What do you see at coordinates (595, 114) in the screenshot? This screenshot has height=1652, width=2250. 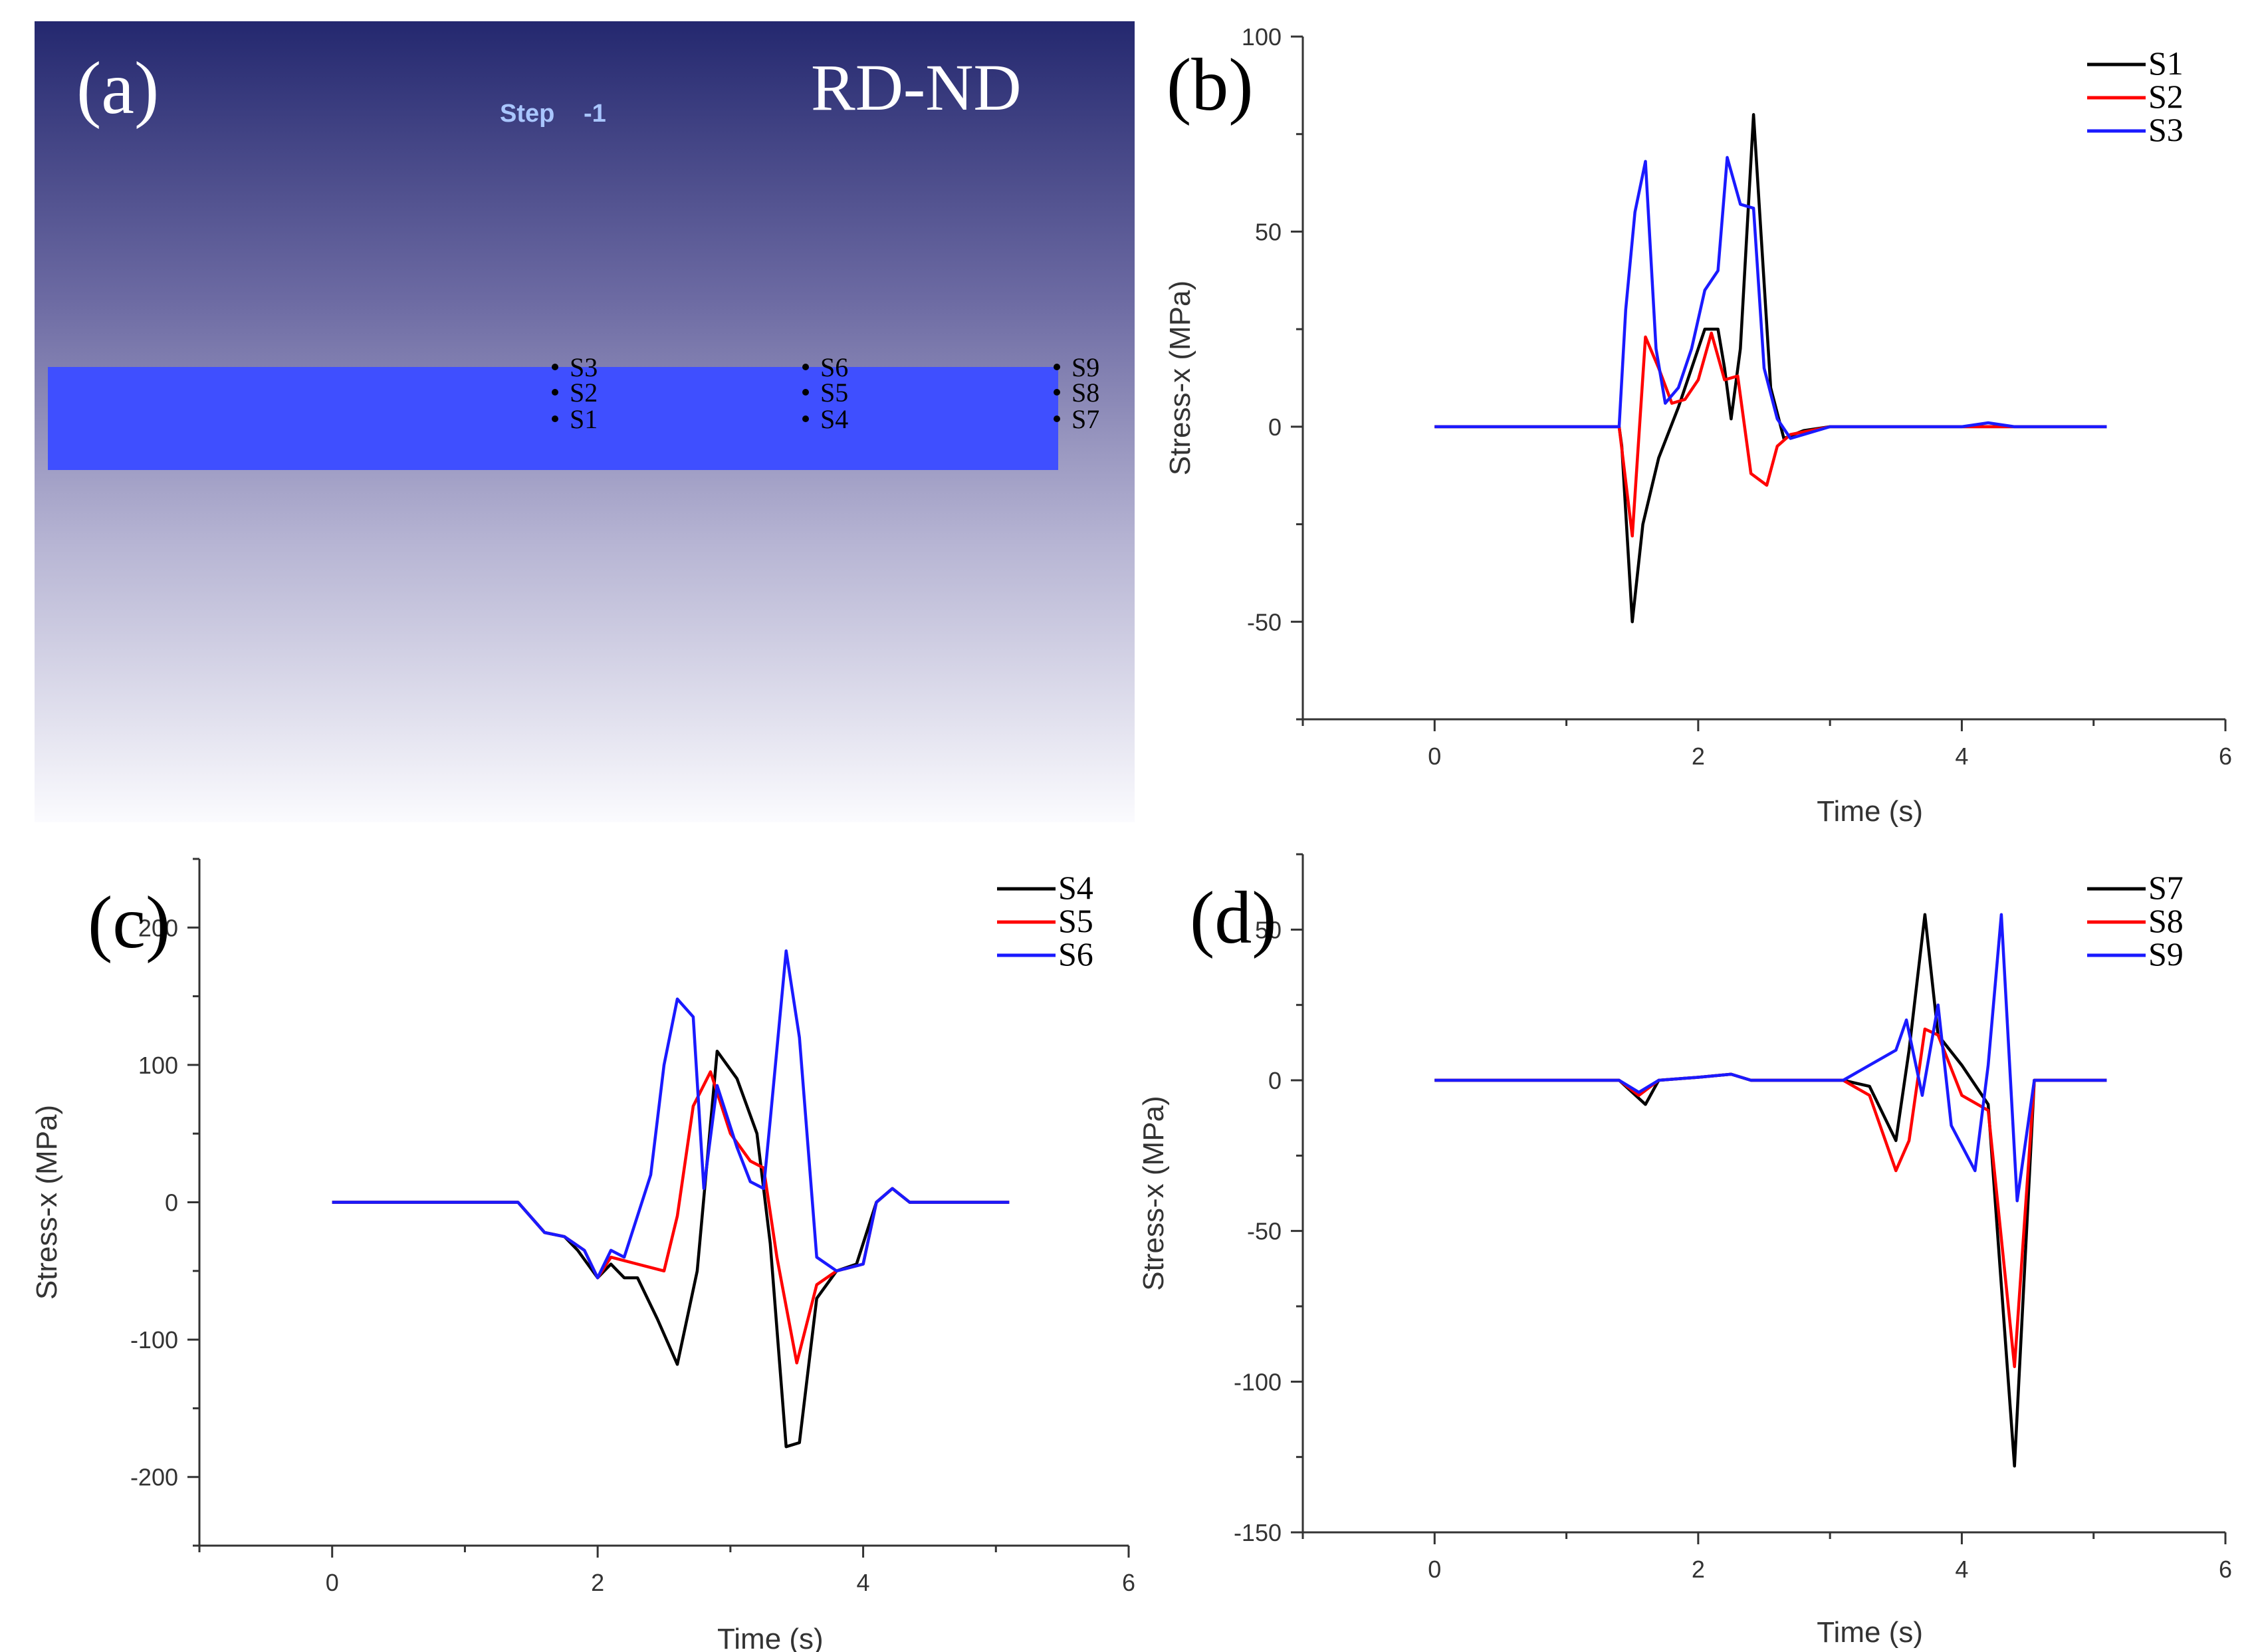 I see `step-value: -1` at bounding box center [595, 114].